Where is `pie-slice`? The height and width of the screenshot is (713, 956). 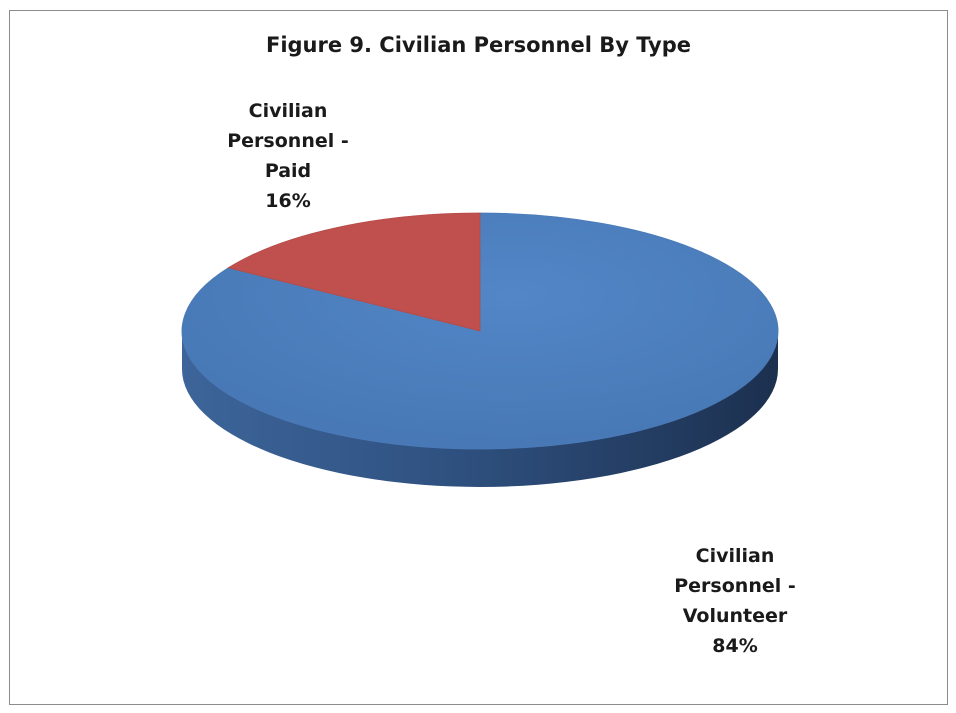 pie-slice is located at coordinates (354, 272).